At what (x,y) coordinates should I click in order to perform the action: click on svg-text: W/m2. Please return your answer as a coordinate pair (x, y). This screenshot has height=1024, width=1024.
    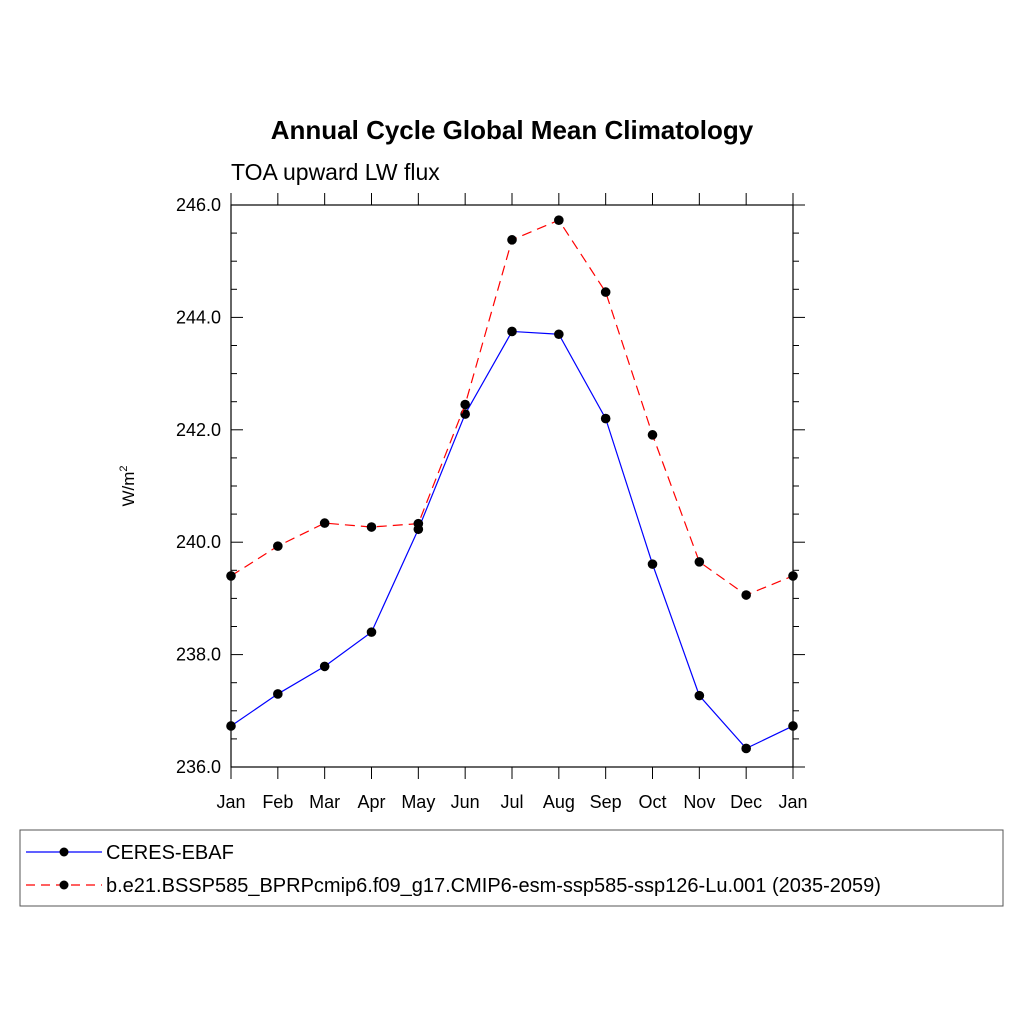
    Looking at the image, I should click on (128, 485).